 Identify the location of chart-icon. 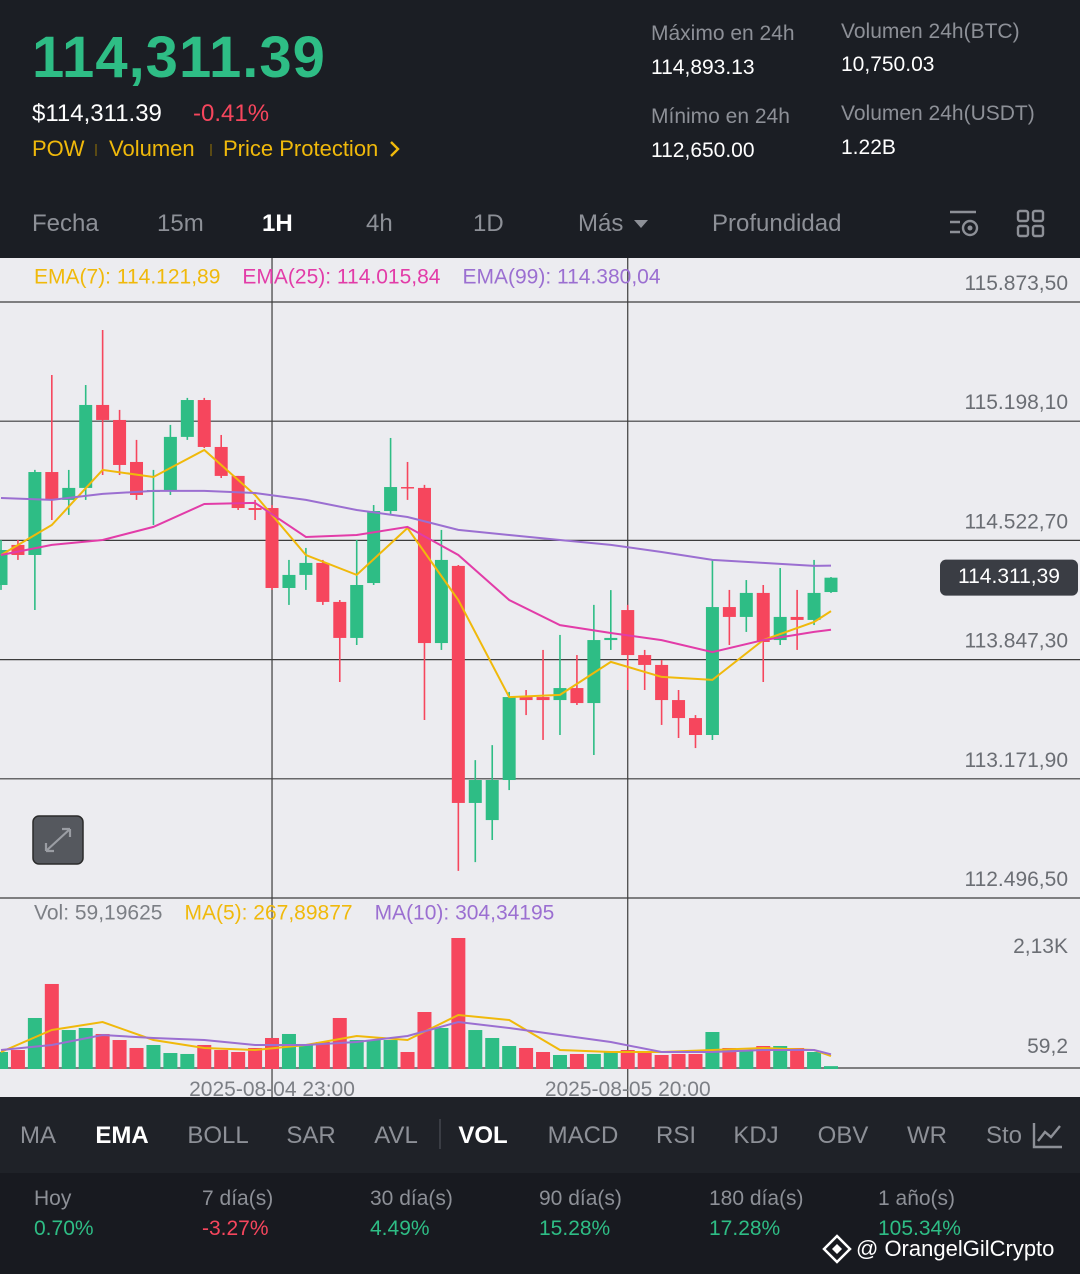
(1048, 1135).